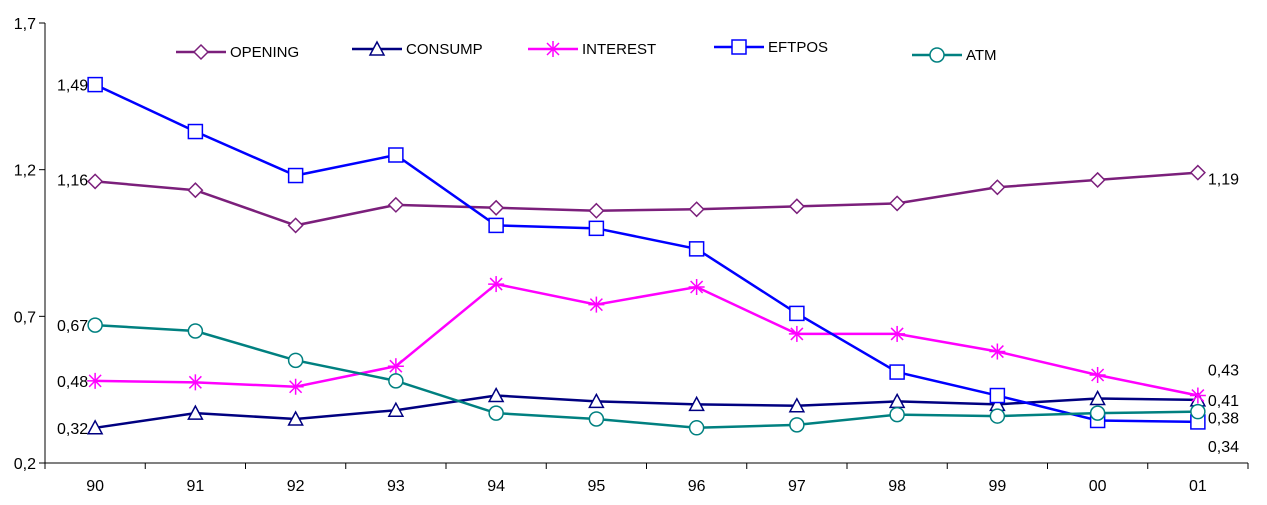 The height and width of the screenshot is (505, 1267). What do you see at coordinates (72, 180) in the screenshot?
I see `data-label-opening: 1,16` at bounding box center [72, 180].